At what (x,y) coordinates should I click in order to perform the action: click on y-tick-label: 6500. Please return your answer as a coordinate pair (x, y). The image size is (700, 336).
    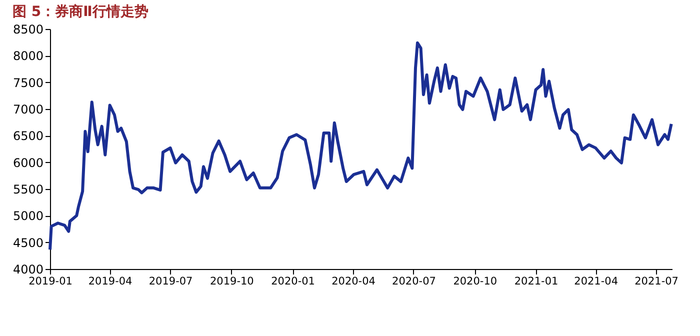
    Looking at the image, I should click on (28, 136).